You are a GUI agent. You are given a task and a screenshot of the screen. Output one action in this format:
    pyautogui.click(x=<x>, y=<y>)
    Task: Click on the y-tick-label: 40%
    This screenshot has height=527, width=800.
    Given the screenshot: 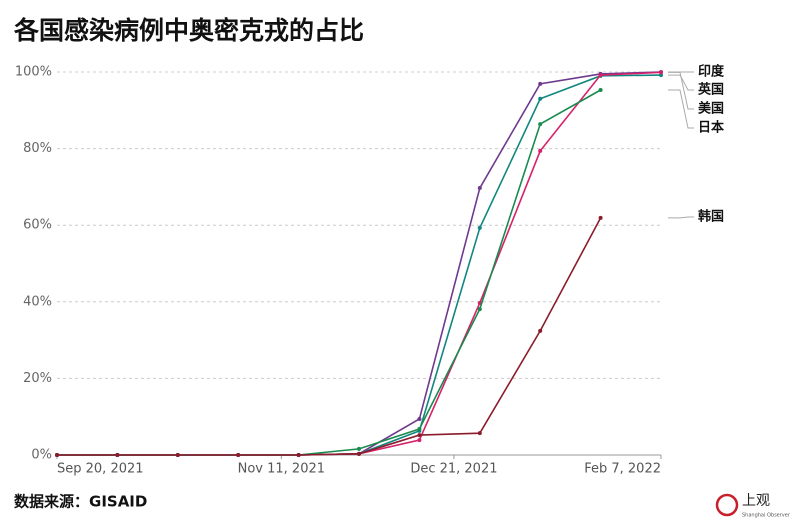 What is the action you would take?
    pyautogui.click(x=37, y=301)
    